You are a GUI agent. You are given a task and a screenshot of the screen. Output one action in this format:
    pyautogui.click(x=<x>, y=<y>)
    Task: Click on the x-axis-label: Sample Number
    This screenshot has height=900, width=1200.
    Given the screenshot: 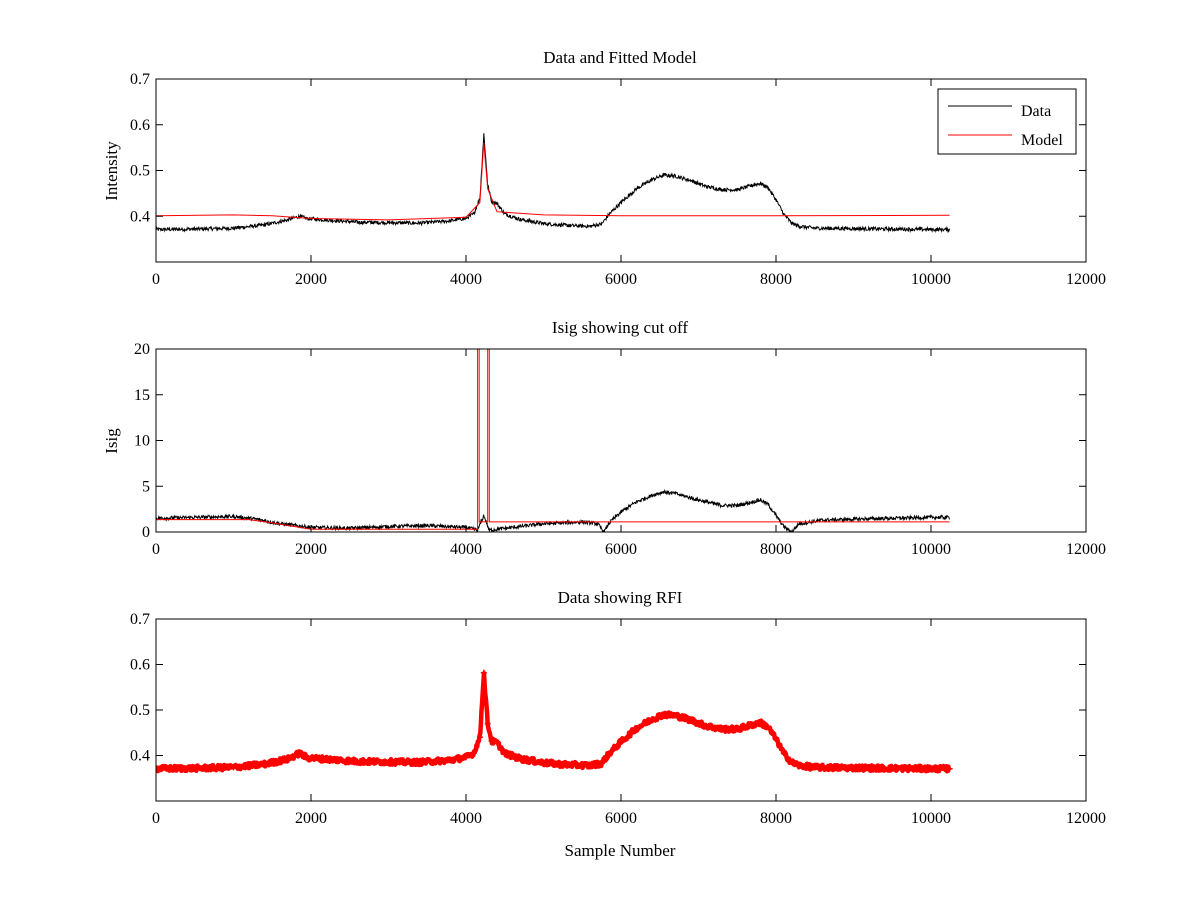 What is the action you would take?
    pyautogui.click(x=620, y=850)
    